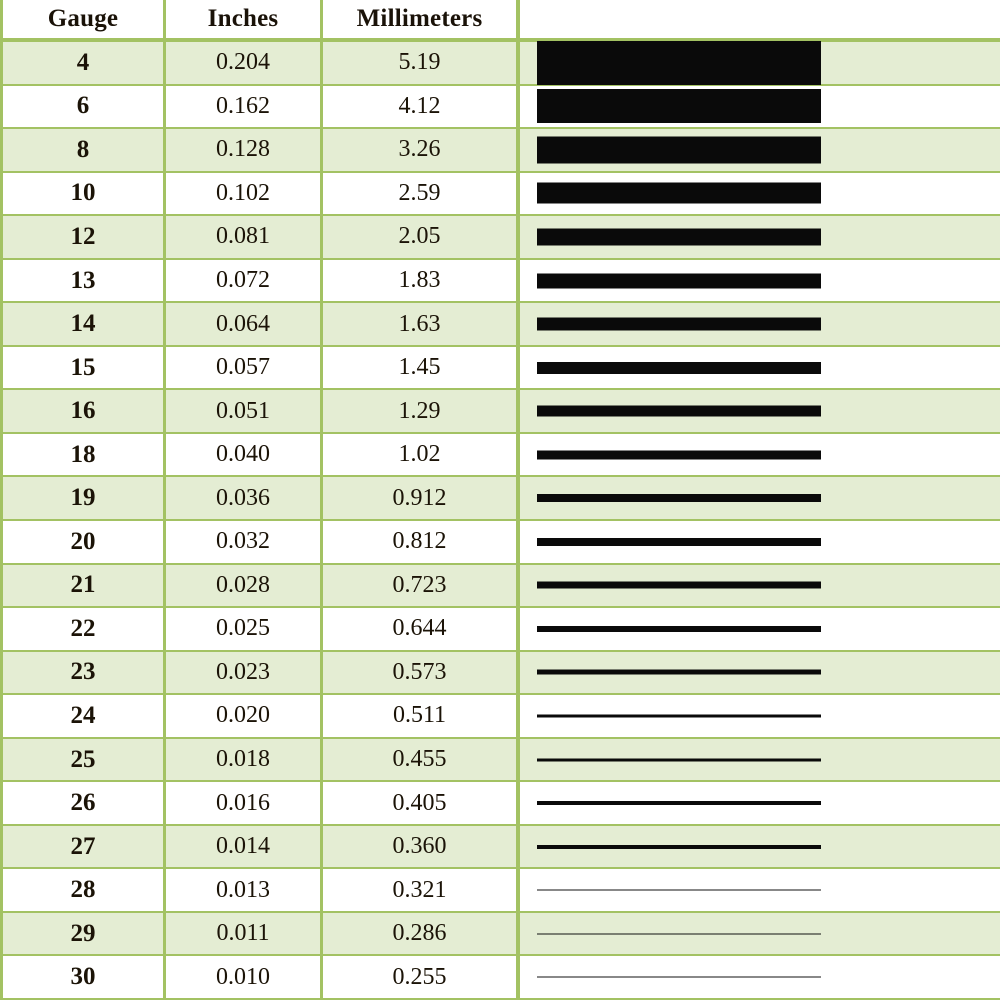 This screenshot has height=1000, width=1000. What do you see at coordinates (421, 454) in the screenshot?
I see `cell-millimeters: 1.02` at bounding box center [421, 454].